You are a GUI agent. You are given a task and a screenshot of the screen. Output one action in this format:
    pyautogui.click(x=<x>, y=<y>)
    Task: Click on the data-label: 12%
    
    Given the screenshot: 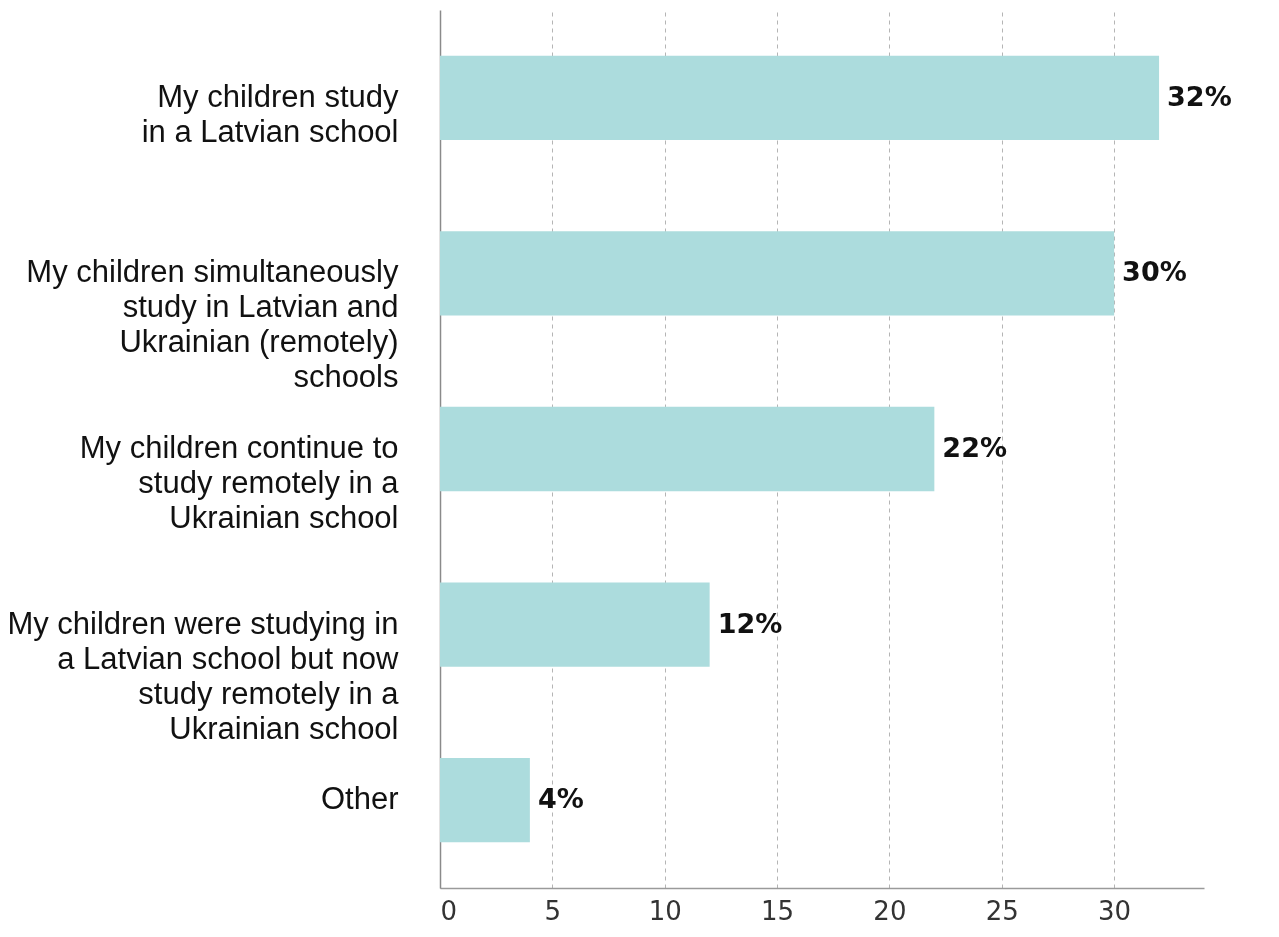 What is the action you would take?
    pyautogui.click(x=750, y=623)
    